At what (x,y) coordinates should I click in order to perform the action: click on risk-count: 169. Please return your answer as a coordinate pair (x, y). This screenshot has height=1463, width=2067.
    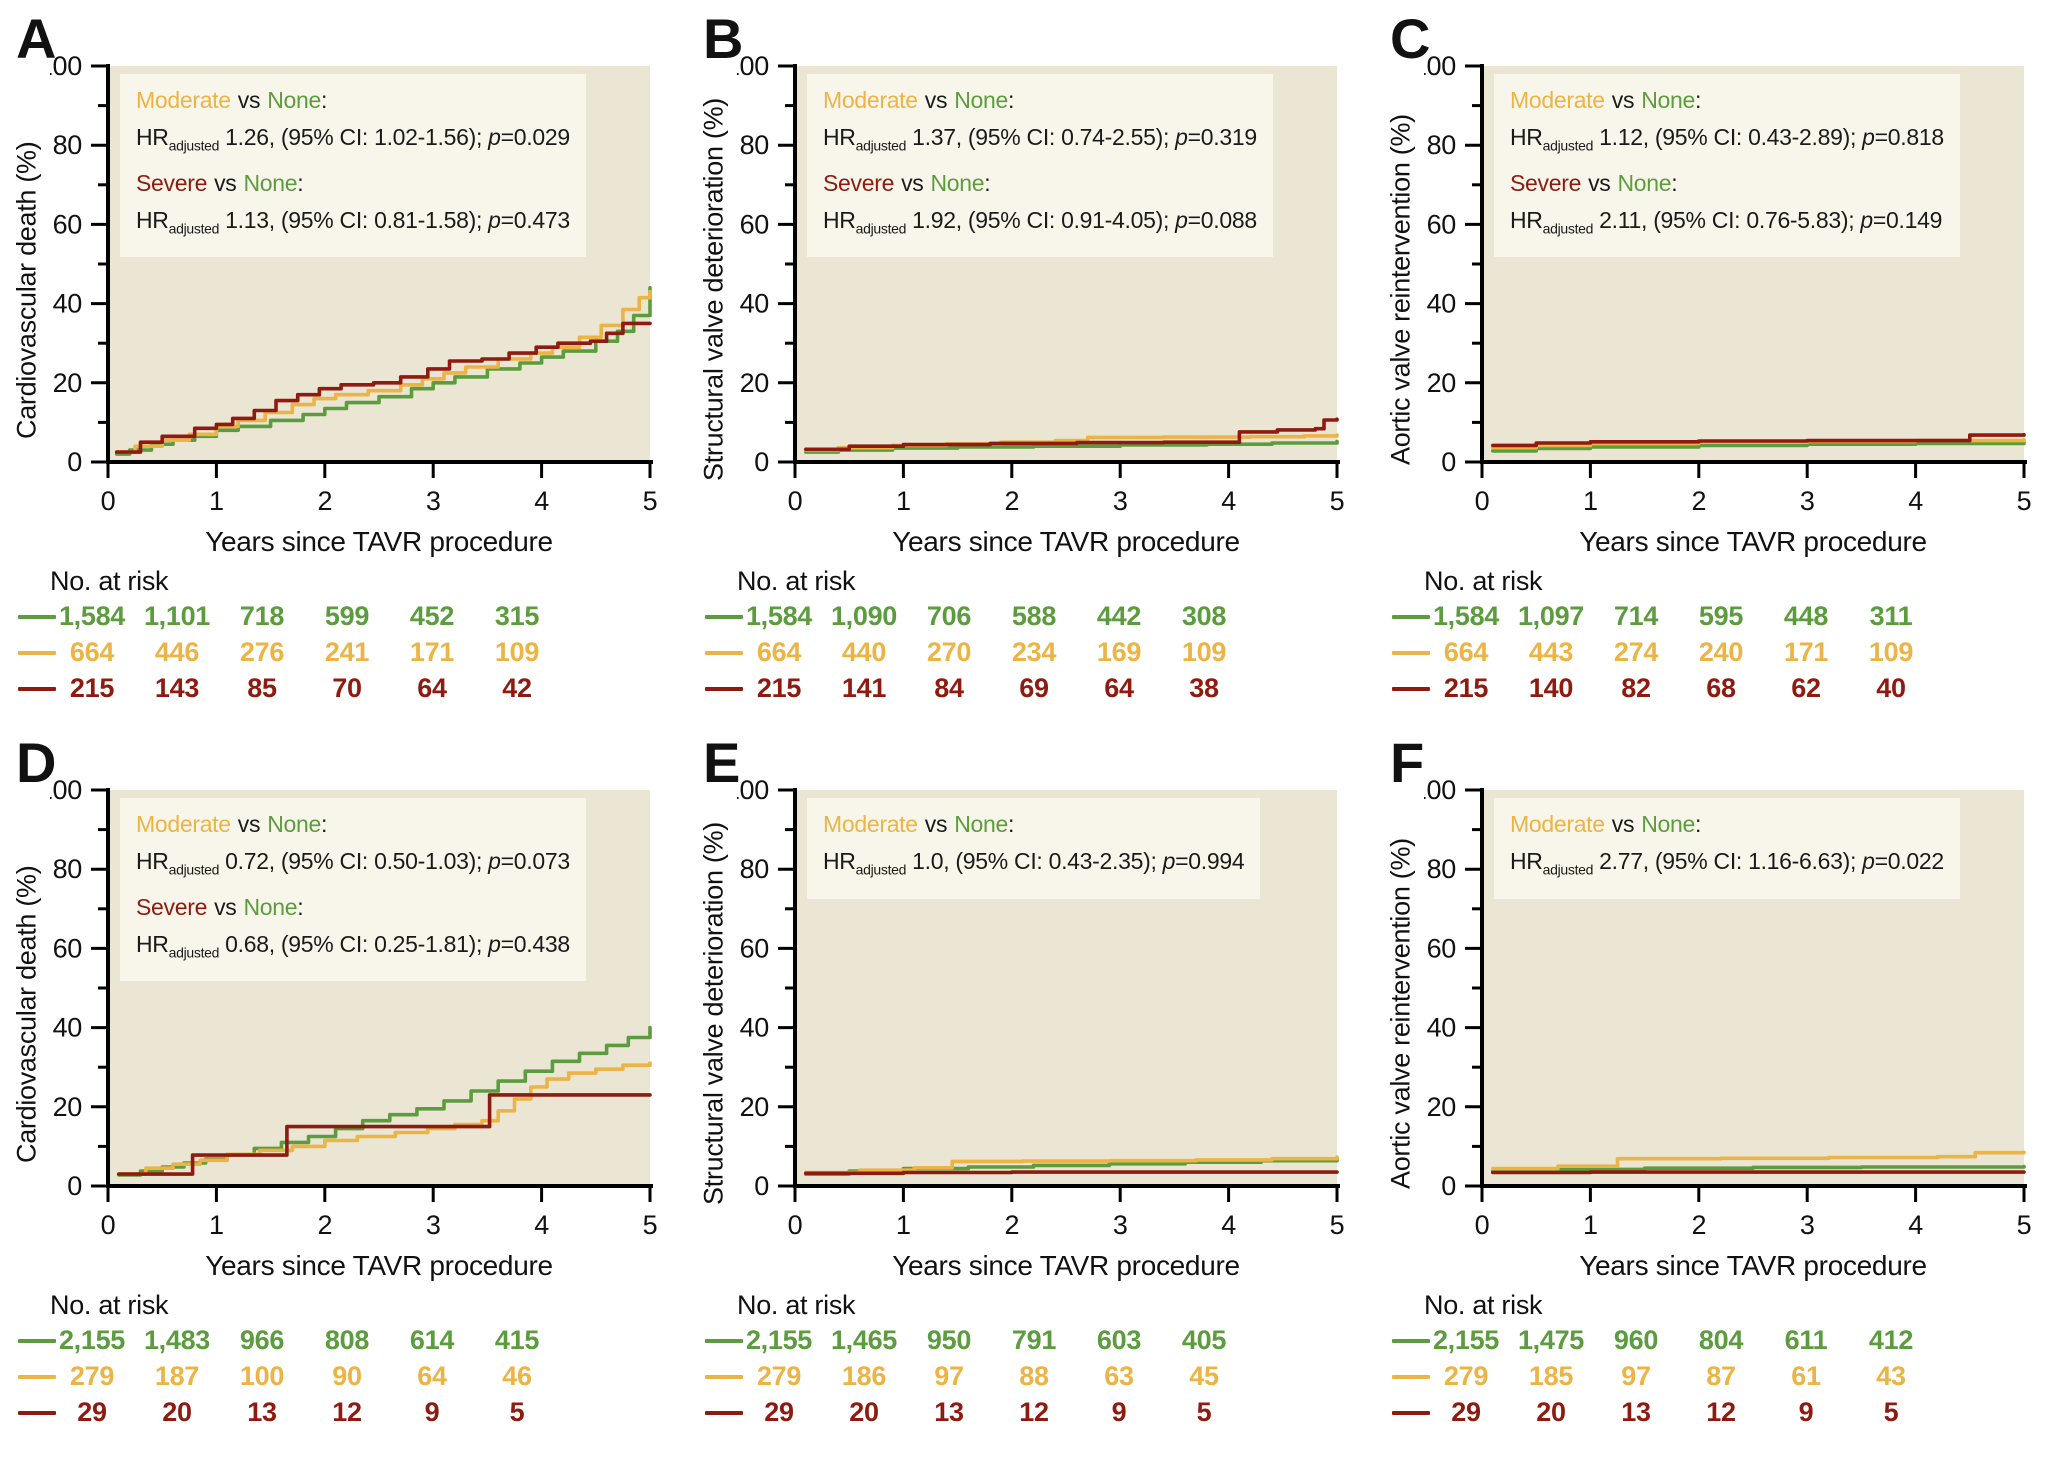
    Looking at the image, I should click on (1119, 652).